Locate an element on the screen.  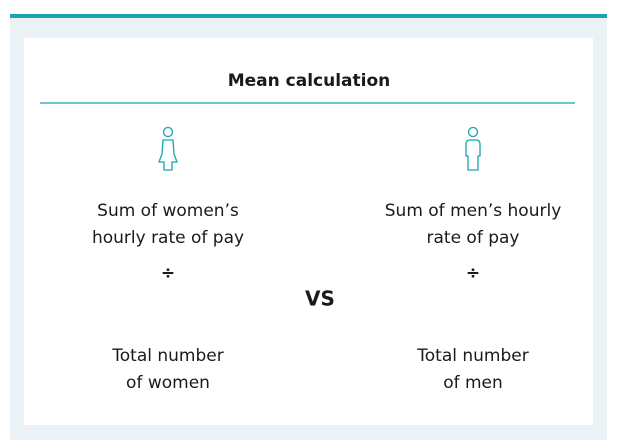
left-denominator-line: Total number is located at coordinates (167, 356).